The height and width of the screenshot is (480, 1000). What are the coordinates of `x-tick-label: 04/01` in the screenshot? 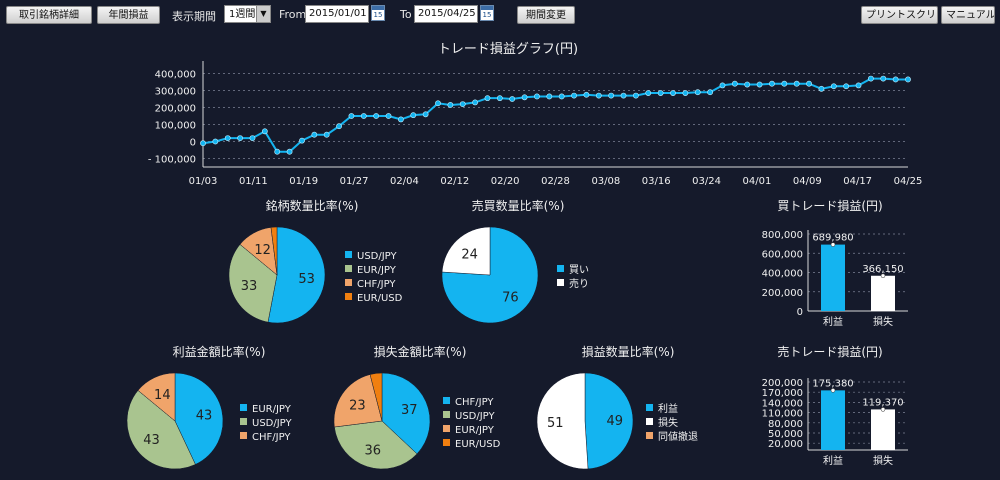 It's located at (757, 180).